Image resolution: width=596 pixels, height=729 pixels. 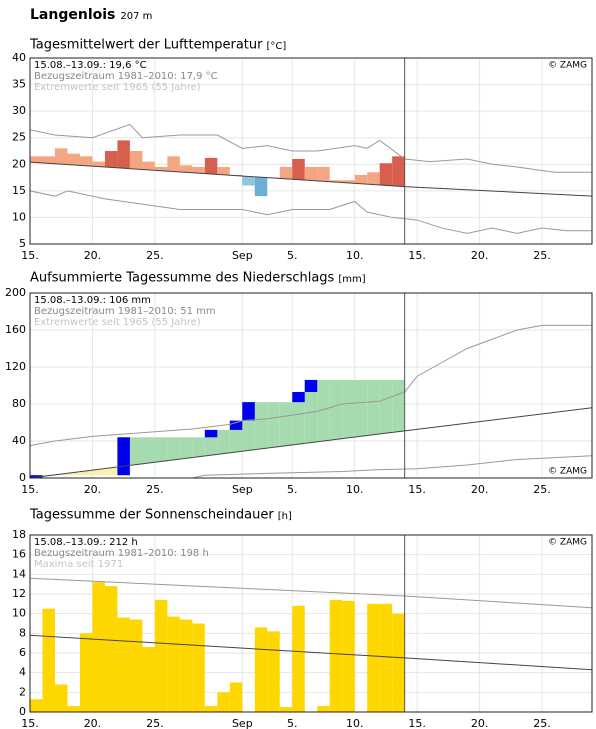 I want to click on annotation: Bezugszeitraum 1981–2010: 51 mm, so click(x=125, y=311).